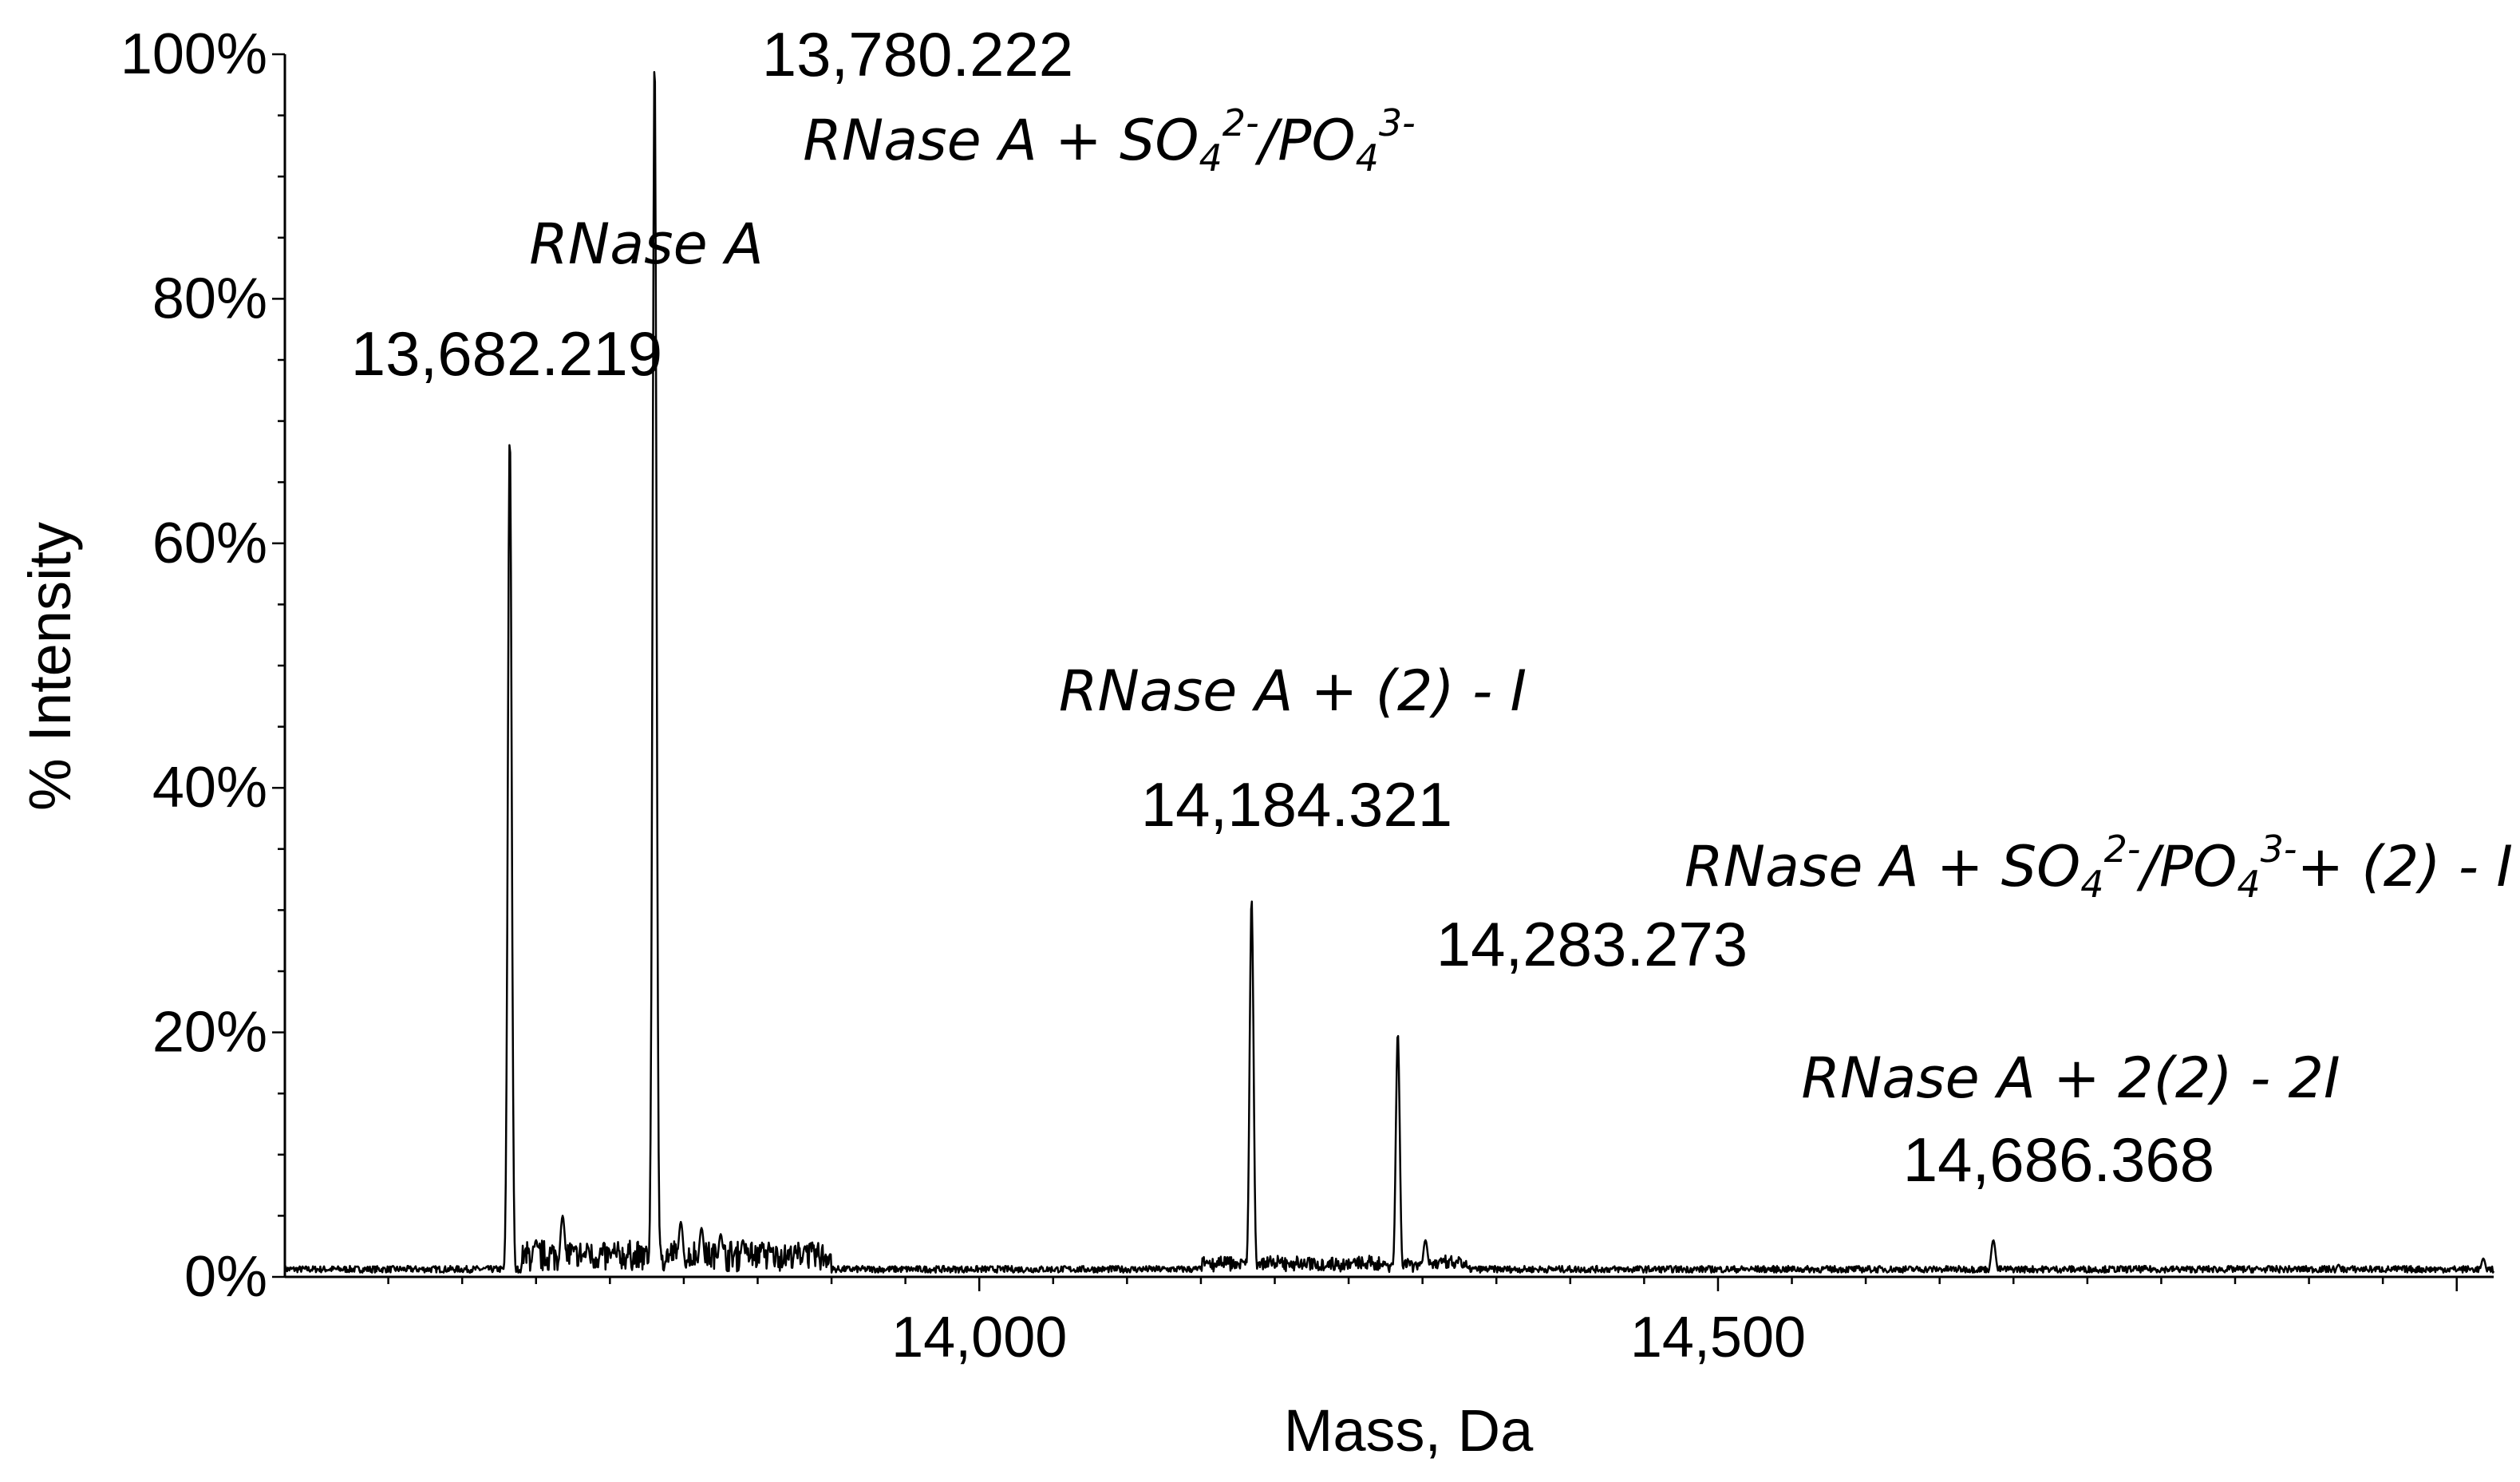 This screenshot has width=2520, height=1482. What do you see at coordinates (507, 353) in the screenshot?
I see `peak-mass-label: 13,682.219` at bounding box center [507, 353].